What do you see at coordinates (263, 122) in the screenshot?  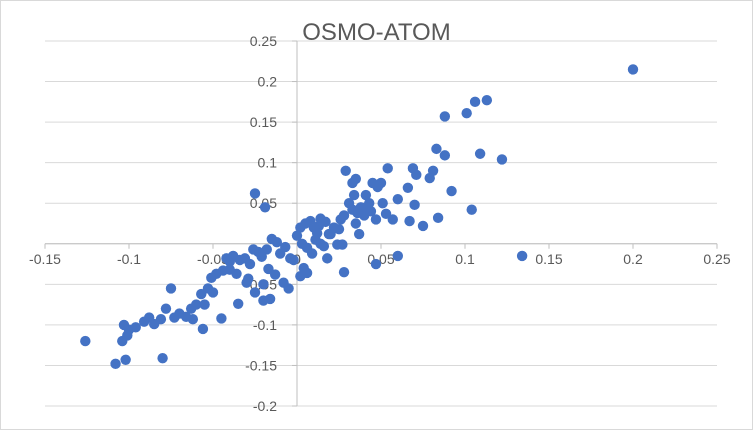 I see `y-tick-label: 0.15` at bounding box center [263, 122].